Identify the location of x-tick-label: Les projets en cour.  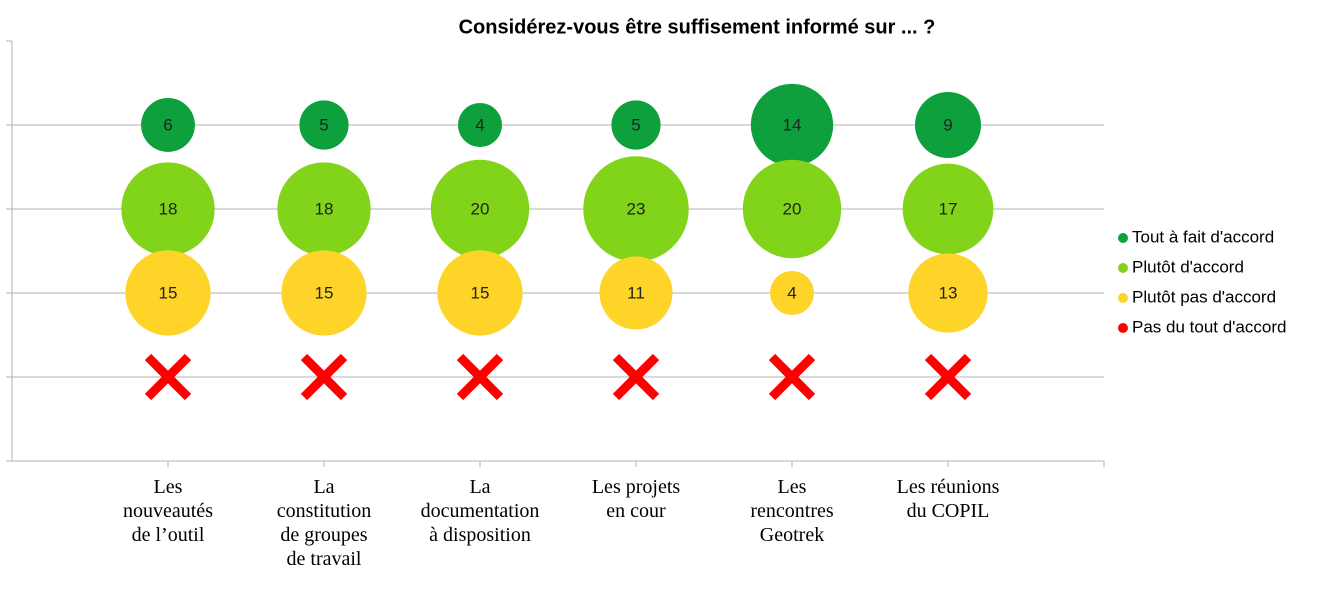
(636, 499).